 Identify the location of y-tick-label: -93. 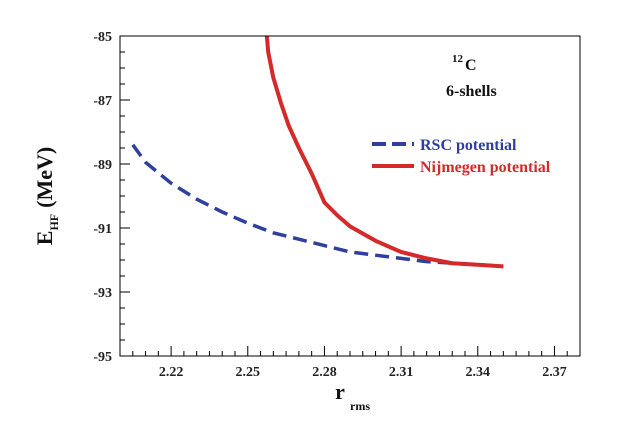
(102, 293).